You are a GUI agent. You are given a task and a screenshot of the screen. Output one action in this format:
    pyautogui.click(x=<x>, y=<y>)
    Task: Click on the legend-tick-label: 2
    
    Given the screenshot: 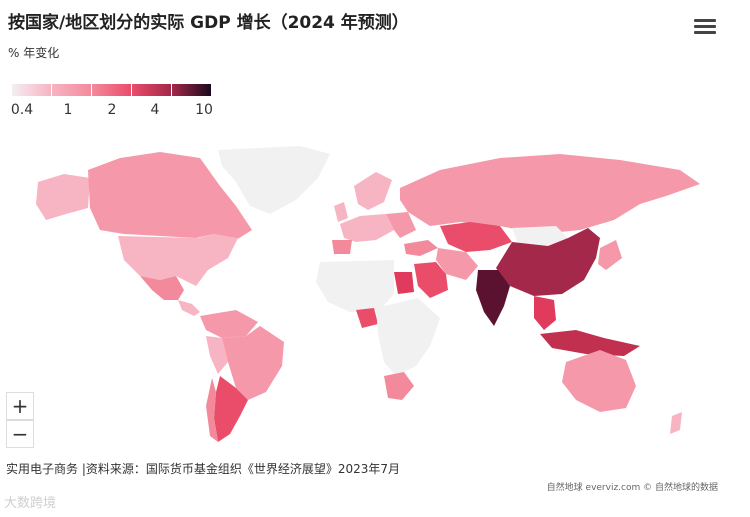 What is the action you would take?
    pyautogui.click(x=112, y=110)
    